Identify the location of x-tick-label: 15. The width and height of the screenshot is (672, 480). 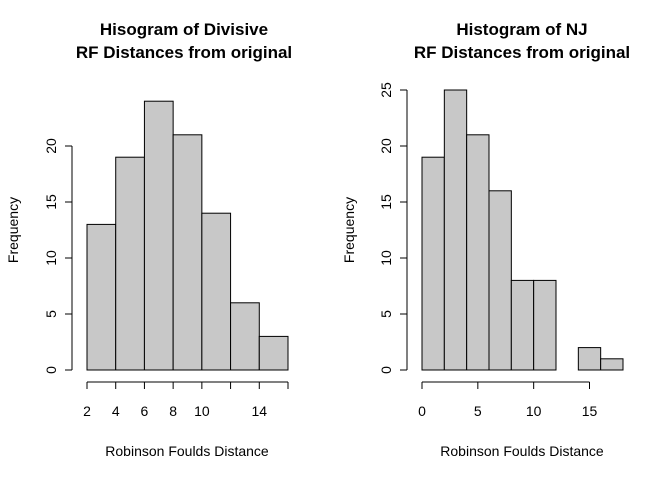
(590, 411).